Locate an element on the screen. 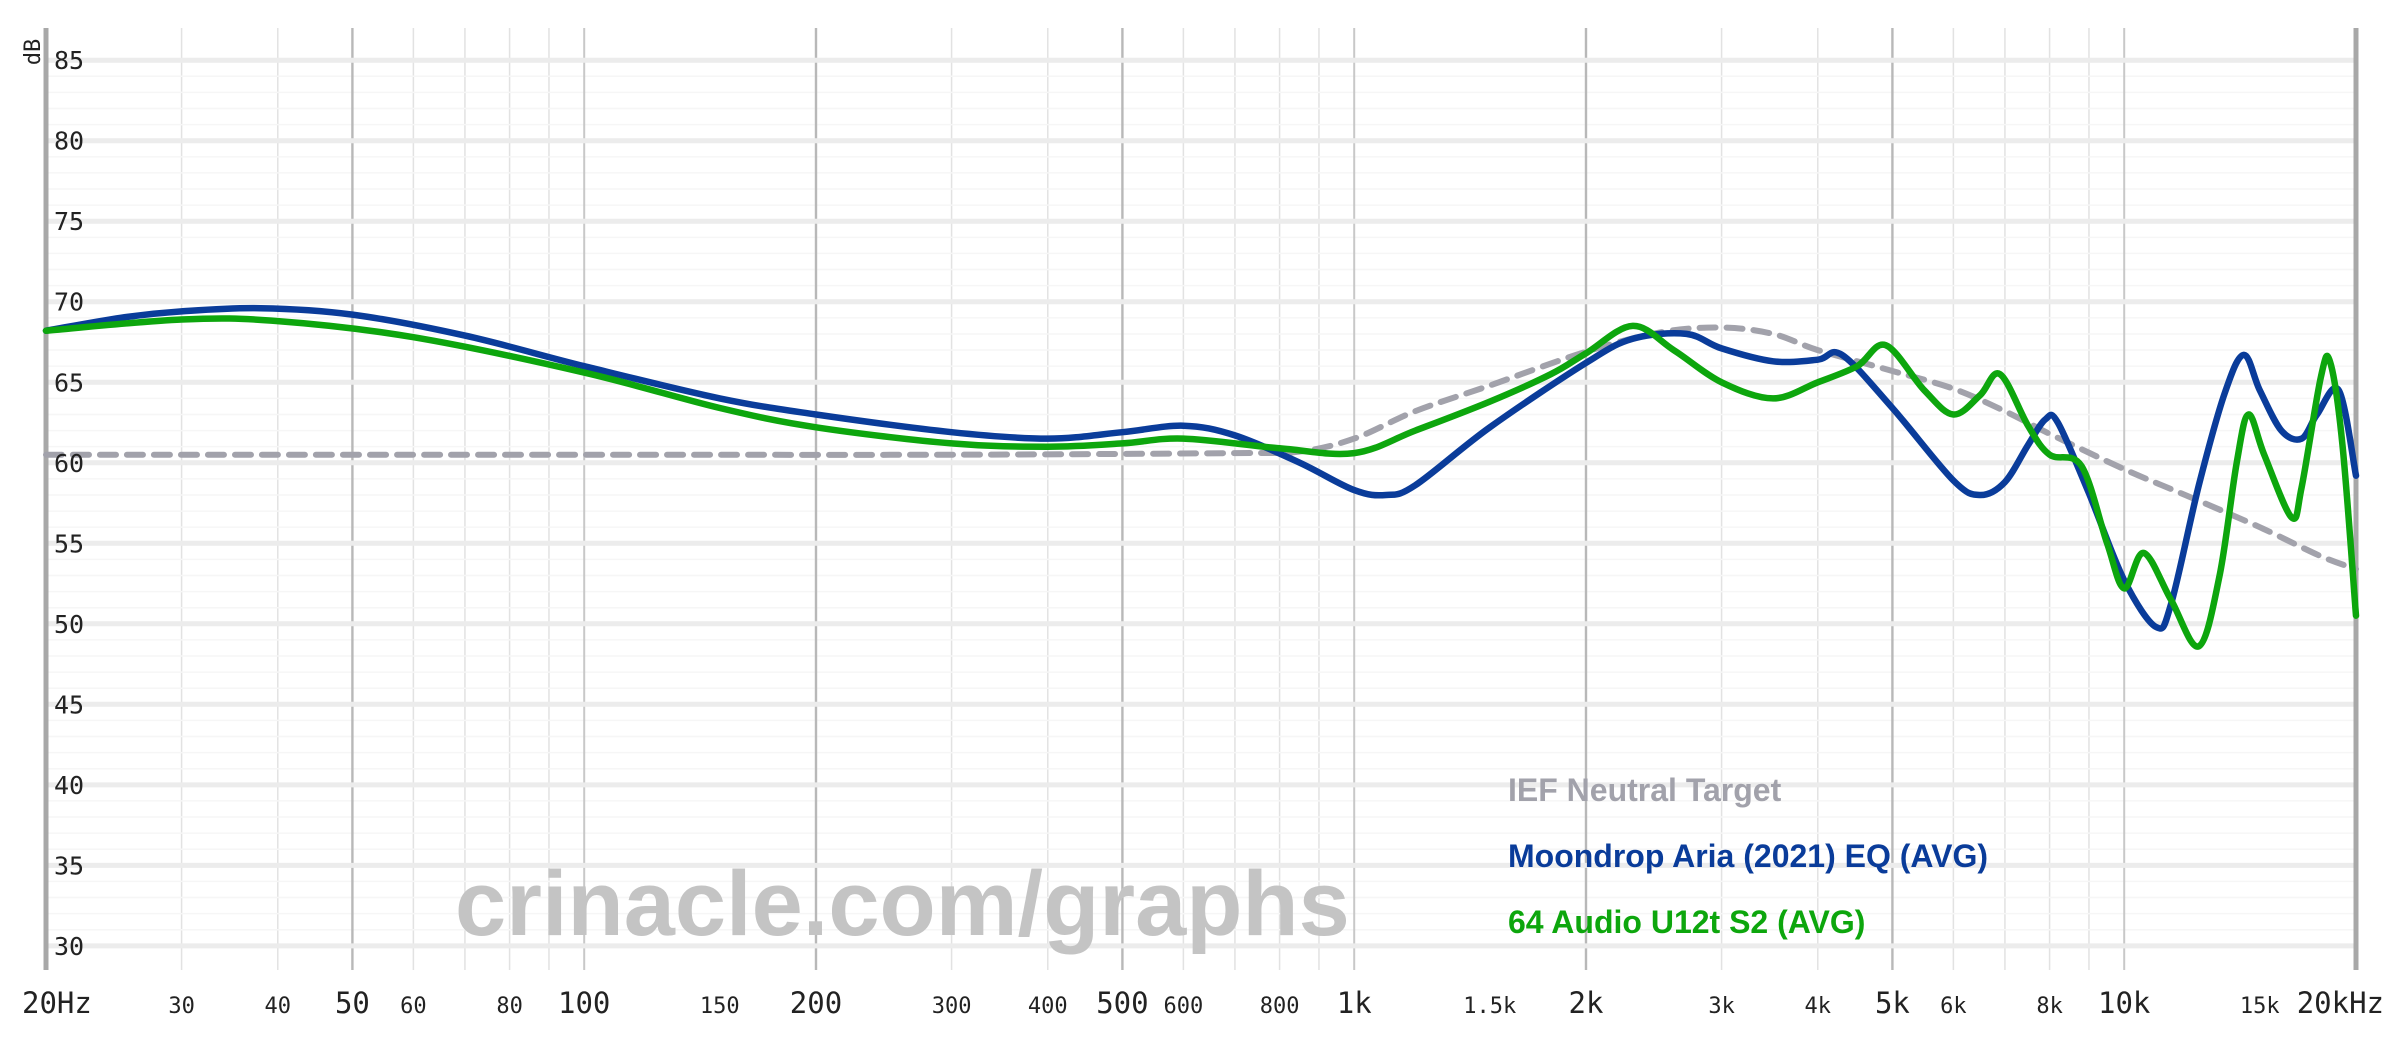  x-tick-label: 200 is located at coordinates (816, 1003).